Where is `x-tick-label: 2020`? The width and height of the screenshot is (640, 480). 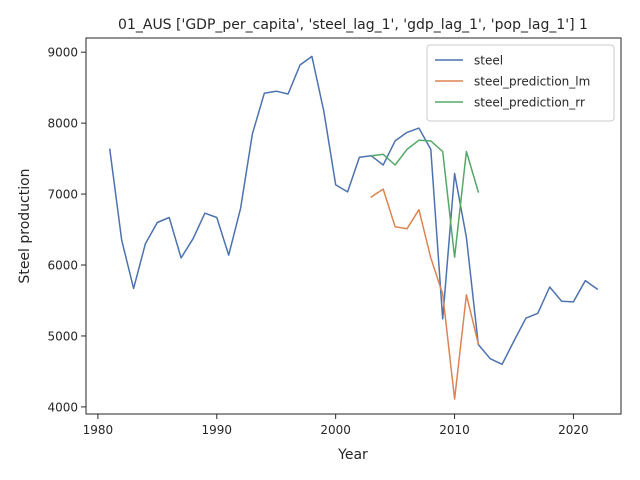
x-tick-label: 2020 is located at coordinates (573, 430).